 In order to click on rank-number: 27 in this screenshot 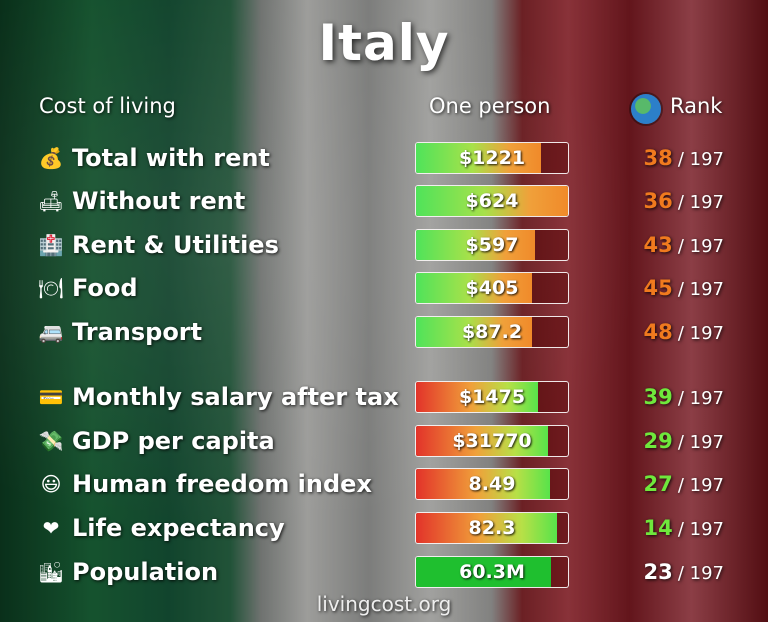, I will do `click(658, 484)`.